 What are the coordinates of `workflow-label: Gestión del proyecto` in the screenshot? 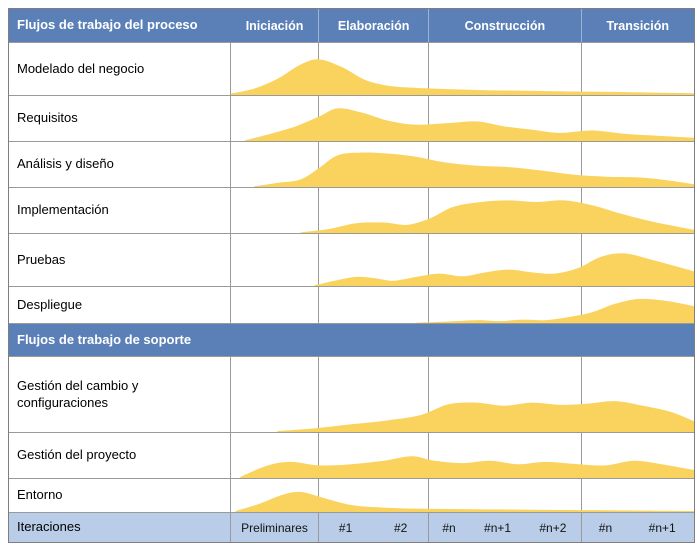 It's located at (120, 455).